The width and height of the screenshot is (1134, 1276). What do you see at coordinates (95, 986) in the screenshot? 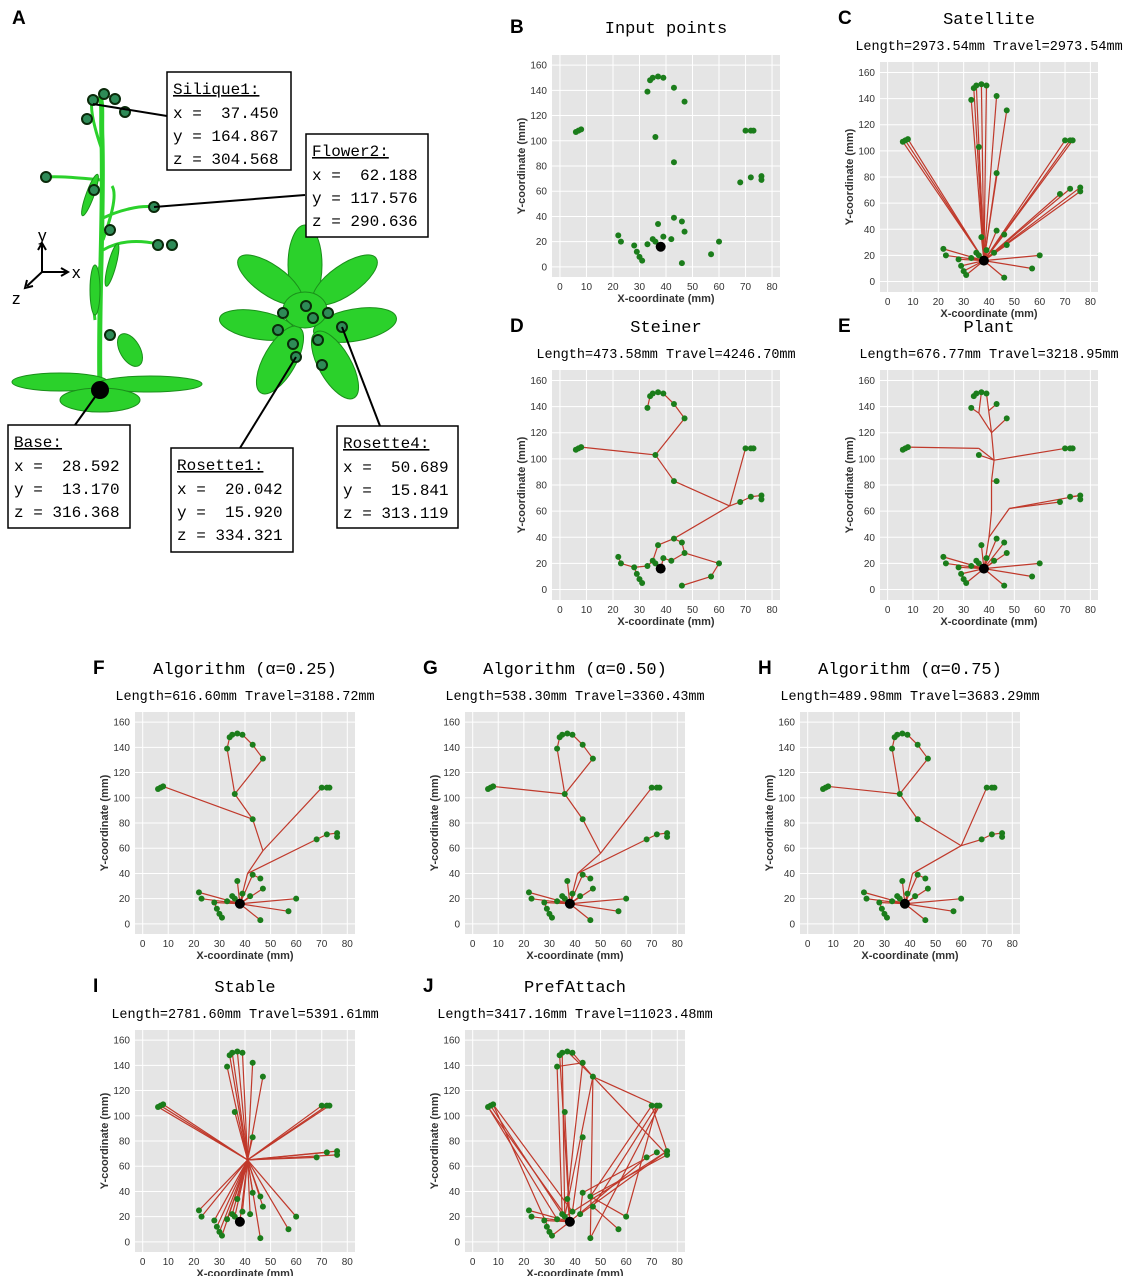
I see `panel-label: I` at bounding box center [95, 986].